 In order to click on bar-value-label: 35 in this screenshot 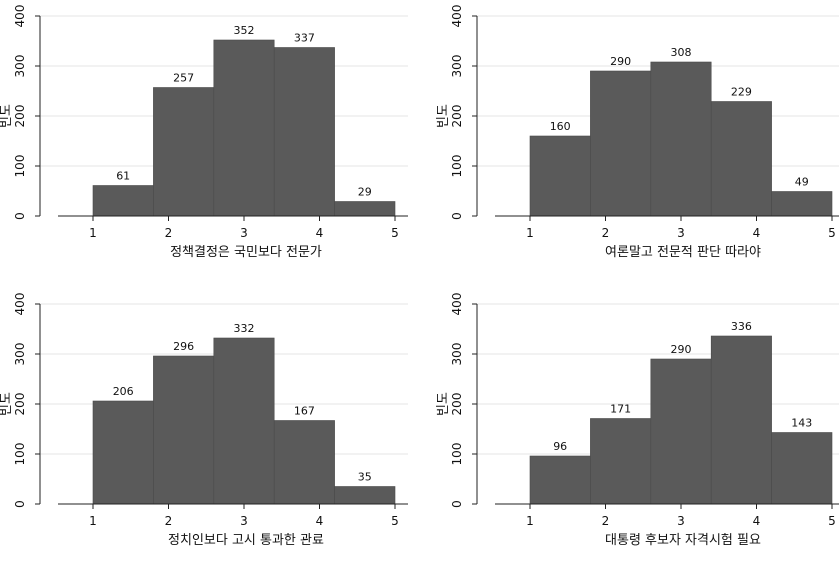, I will do `click(365, 477)`.